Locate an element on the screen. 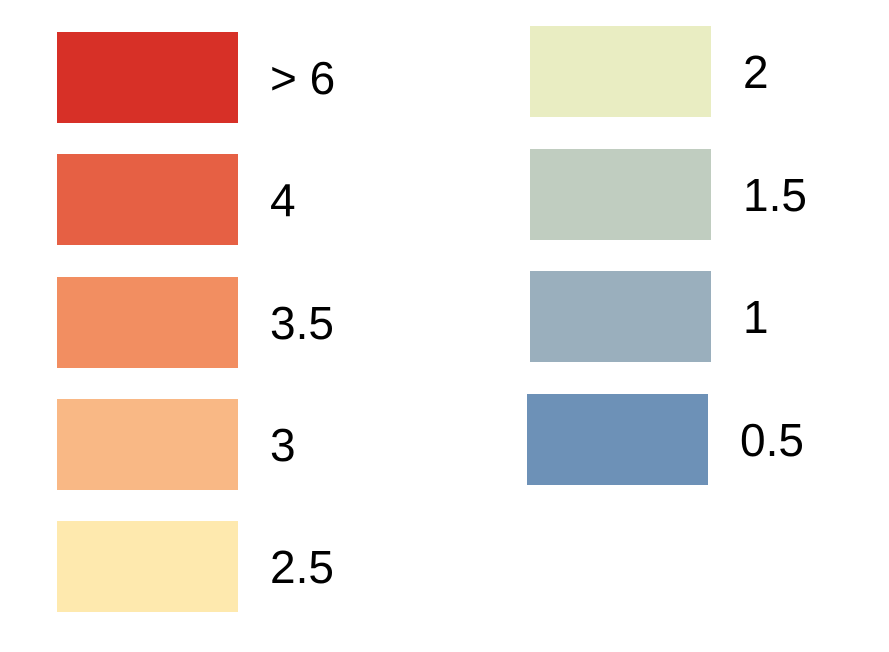 This screenshot has width=889, height=652. legend-label: 2 is located at coordinates (756, 71).